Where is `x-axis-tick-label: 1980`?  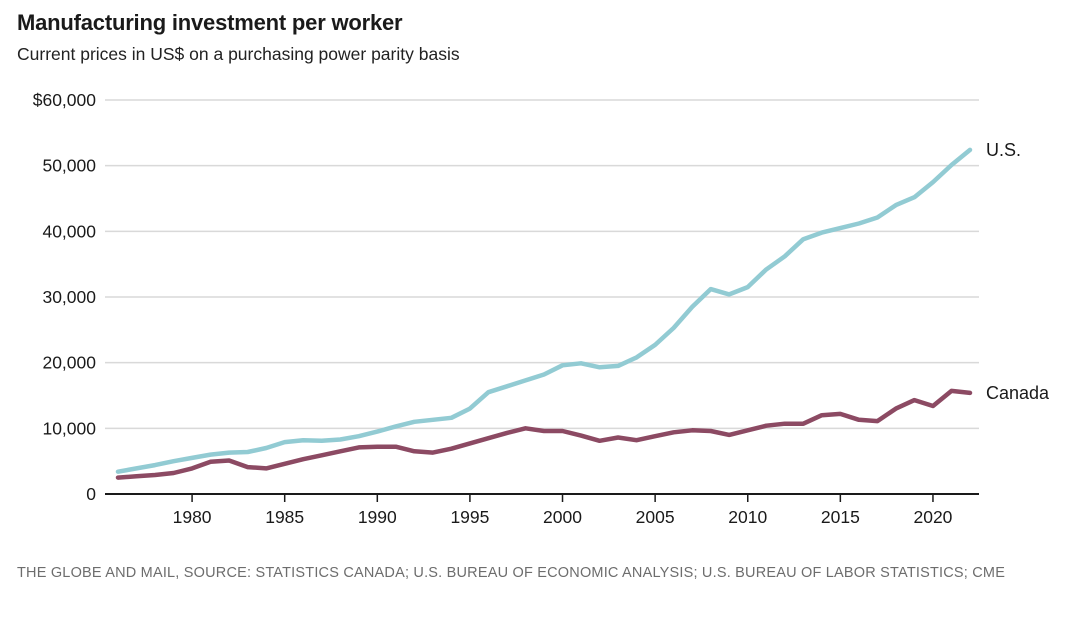 x-axis-tick-label: 1980 is located at coordinates (192, 517).